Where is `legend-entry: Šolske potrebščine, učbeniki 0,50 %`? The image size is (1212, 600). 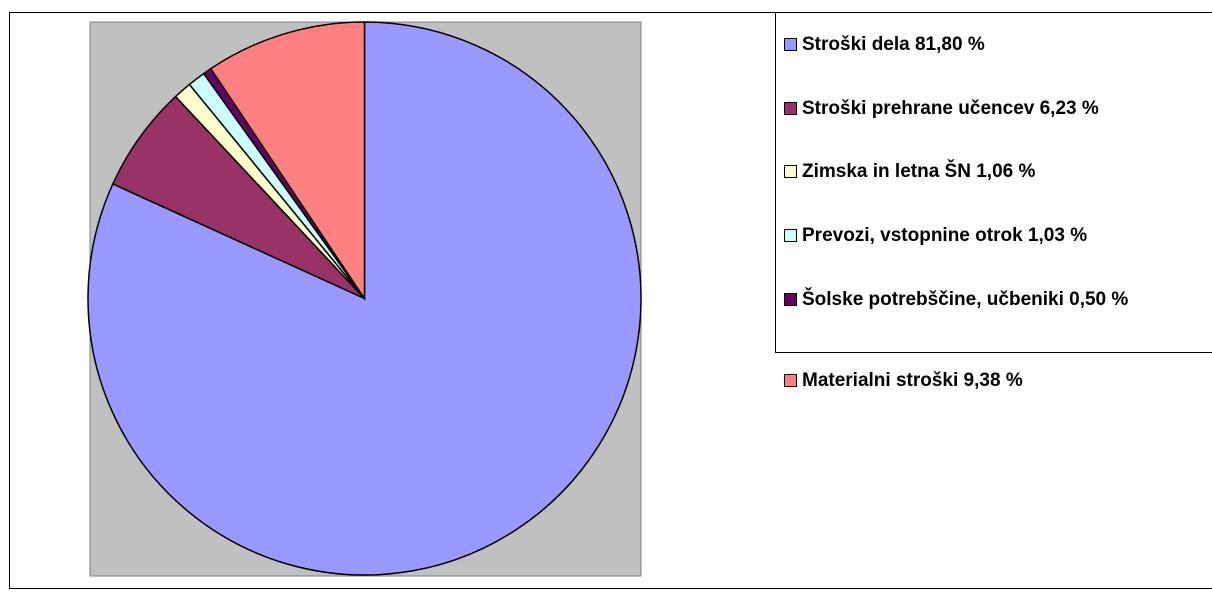 legend-entry: Šolske potrebščine, učbeniki 0,50 % is located at coordinates (996, 300).